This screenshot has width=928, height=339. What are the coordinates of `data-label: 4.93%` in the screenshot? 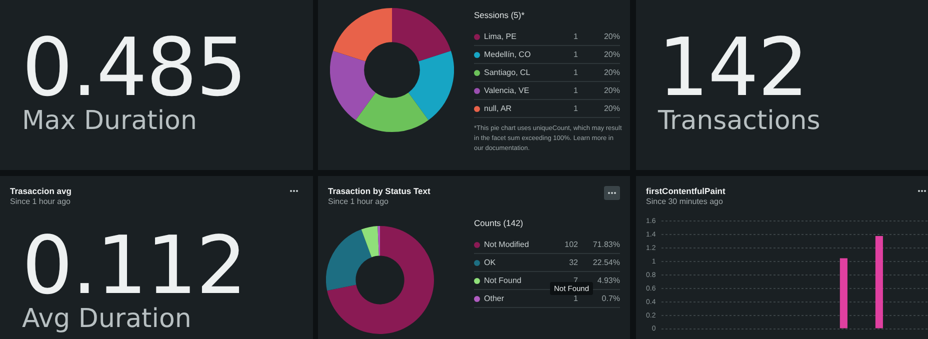 It's located at (608, 280).